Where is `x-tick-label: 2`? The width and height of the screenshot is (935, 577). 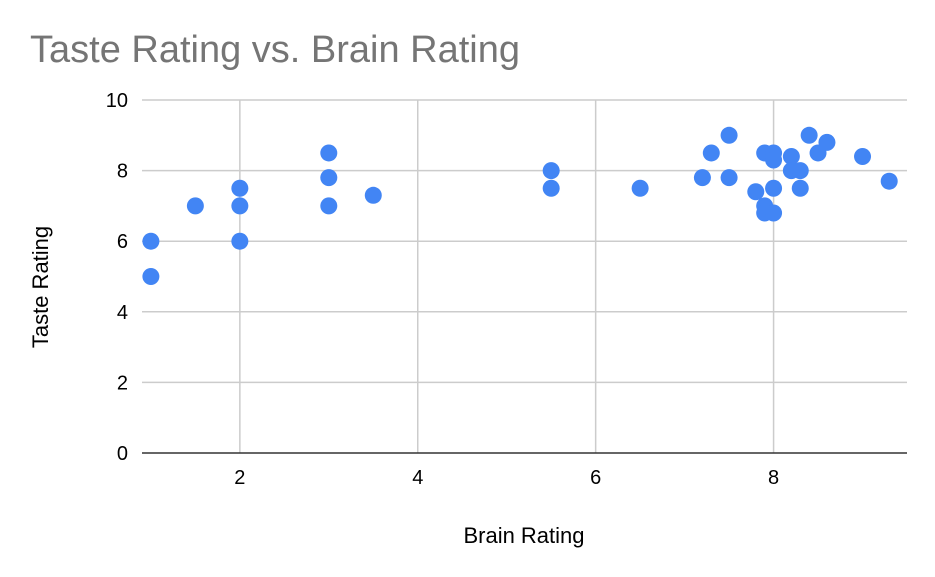
x-tick-label: 2 is located at coordinates (239, 478).